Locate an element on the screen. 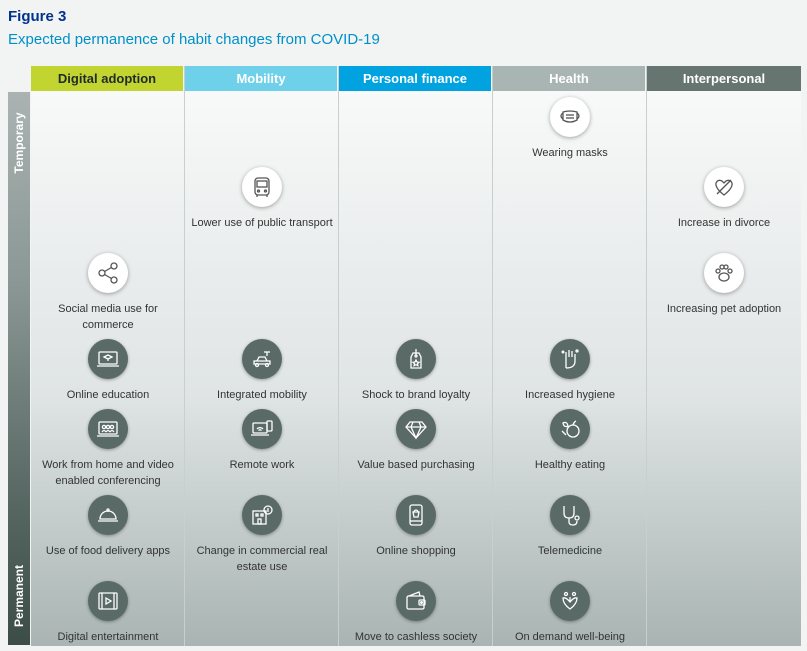  habit-label: Value based purchasing is located at coordinates (416, 465).